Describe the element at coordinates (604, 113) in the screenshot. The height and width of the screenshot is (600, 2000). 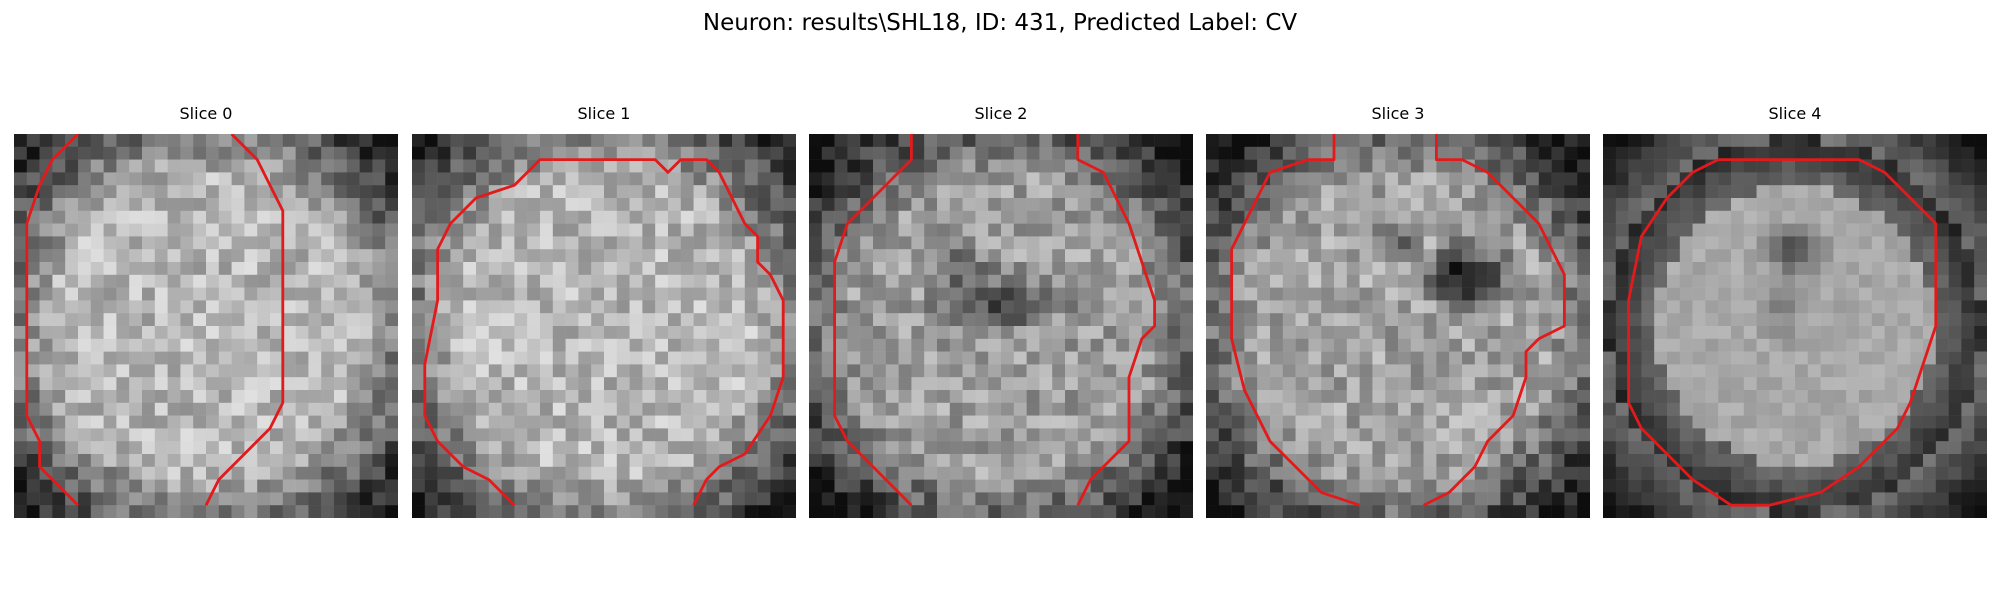
I see `slice-title: Slice 1` at that location.